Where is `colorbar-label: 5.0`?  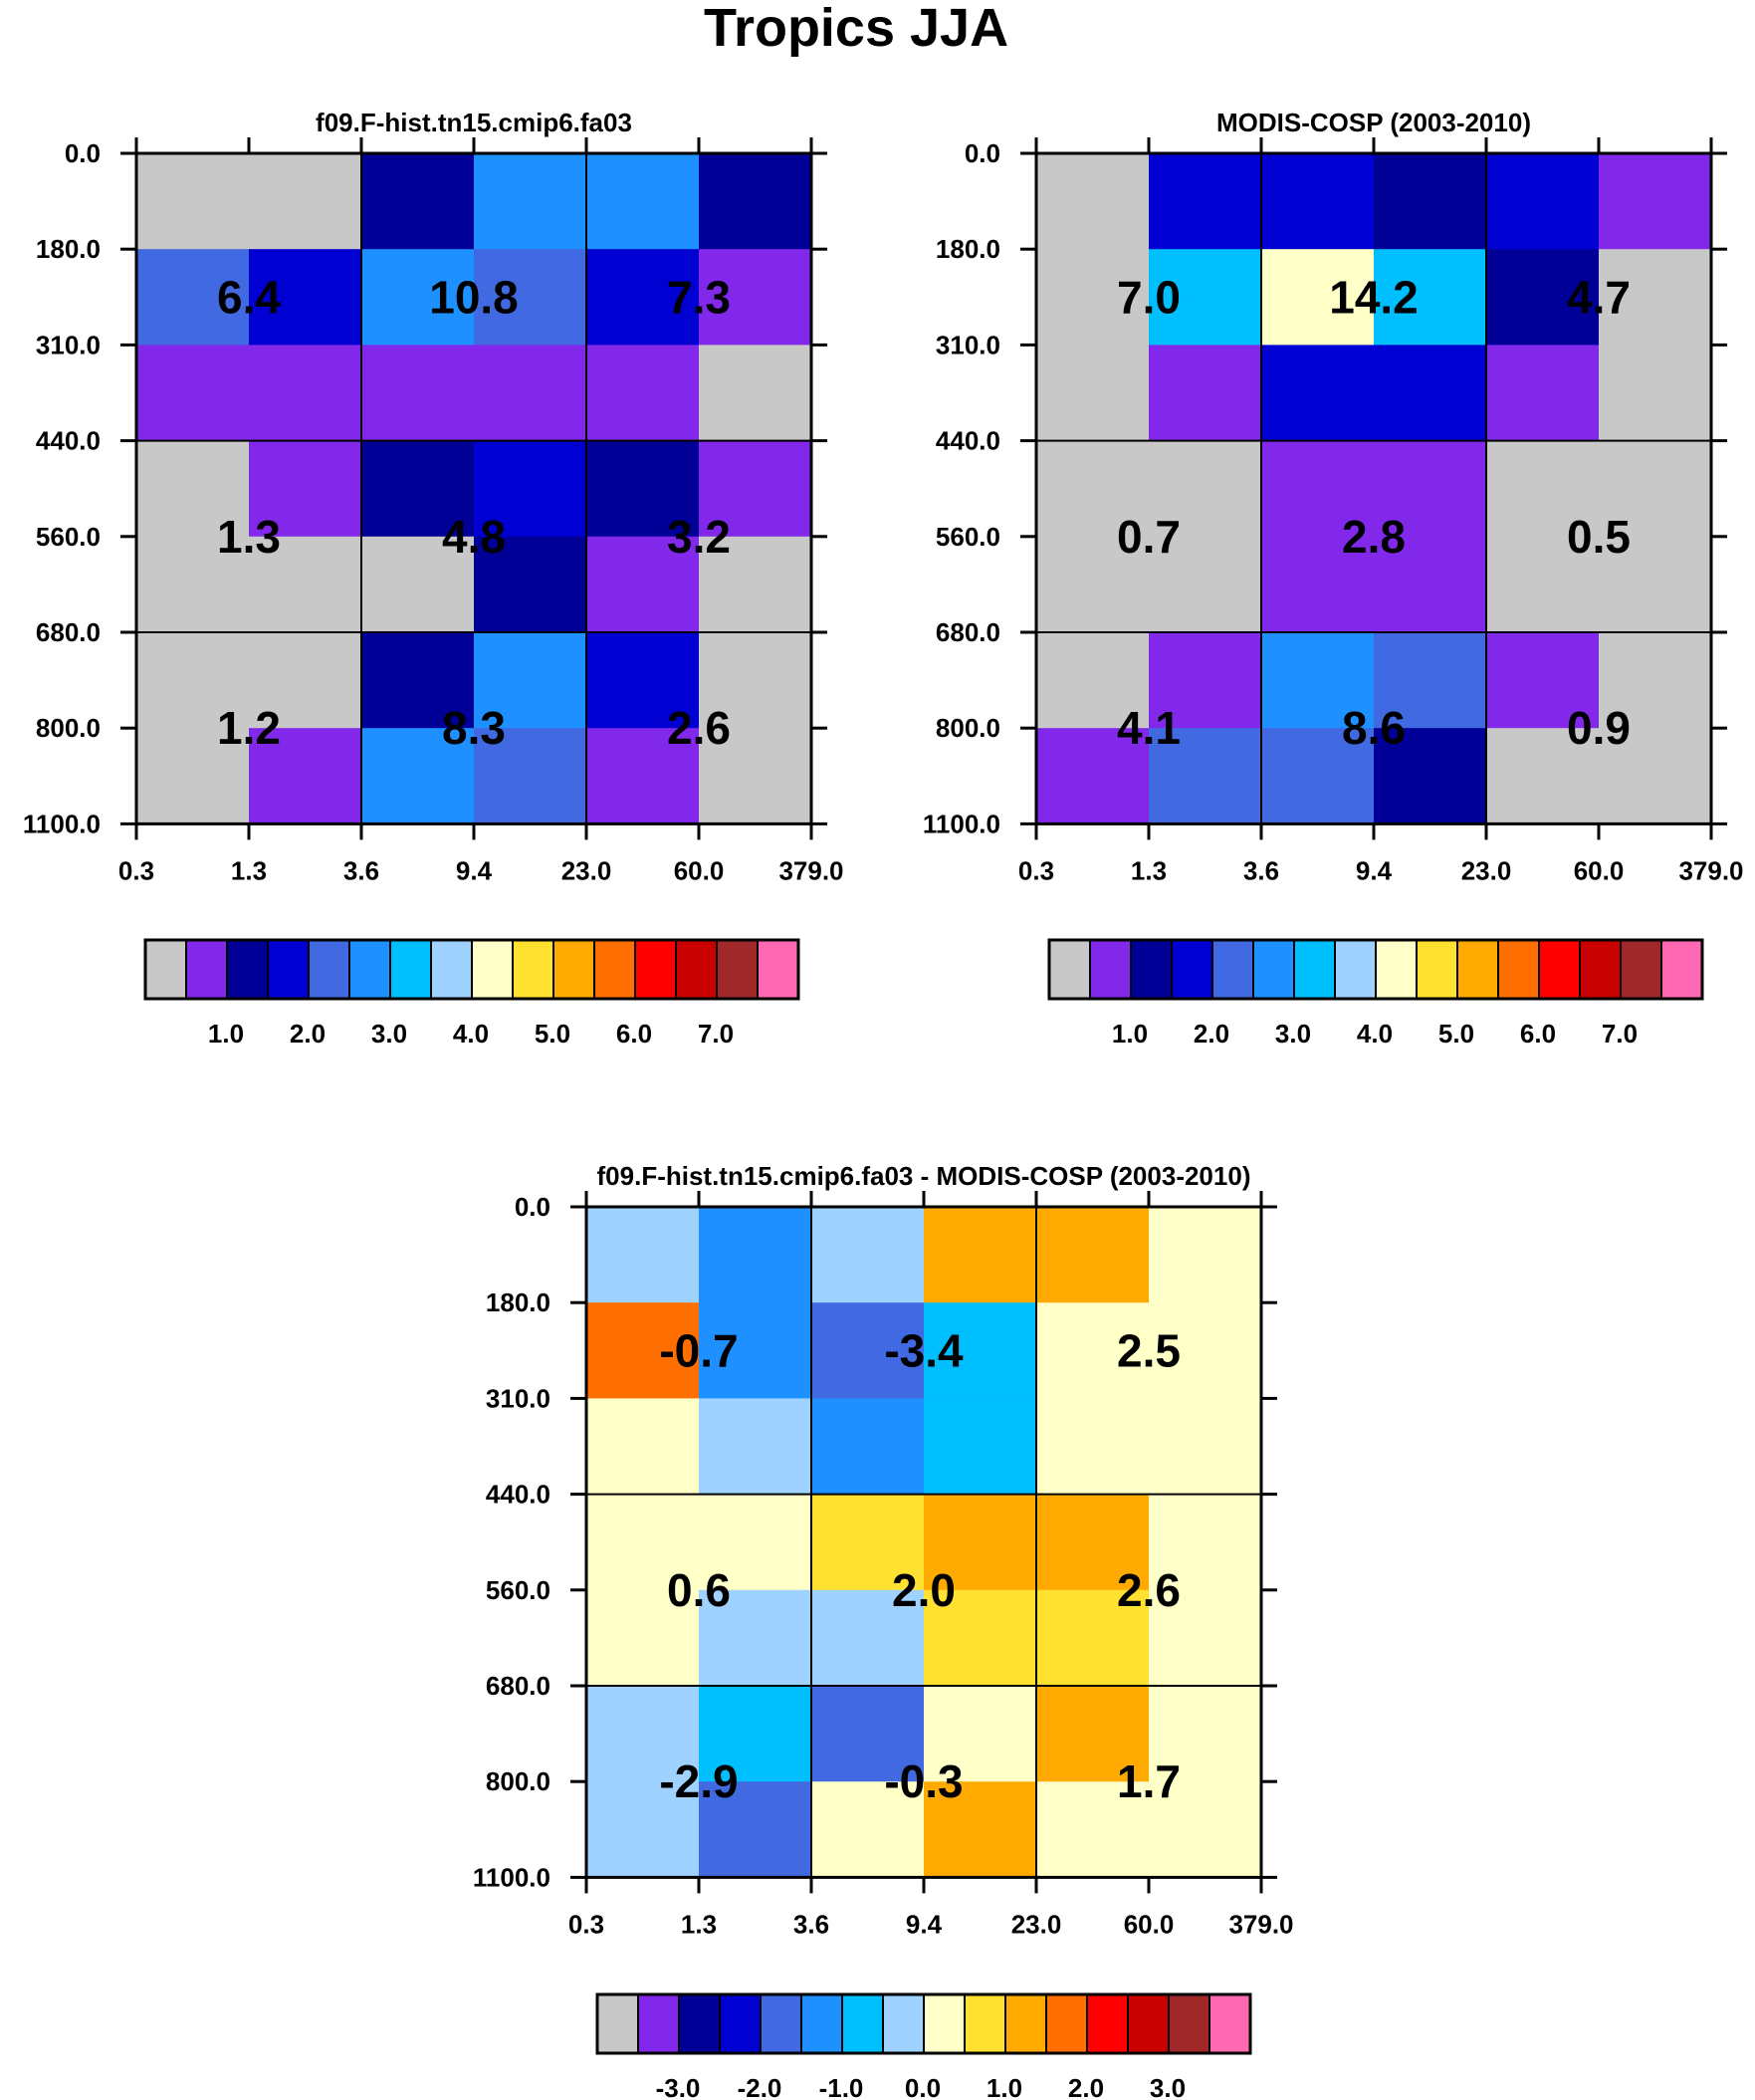 colorbar-label: 5.0 is located at coordinates (1456, 1034).